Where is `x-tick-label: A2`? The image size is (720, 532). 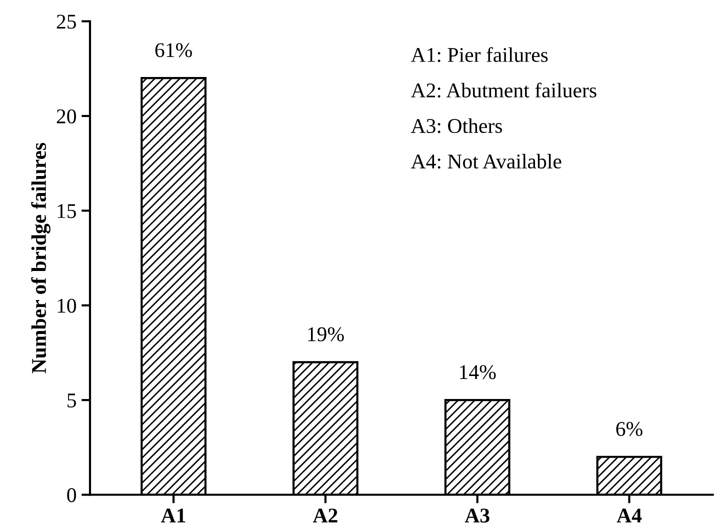
x-tick-label: A2 is located at coordinates (325, 515).